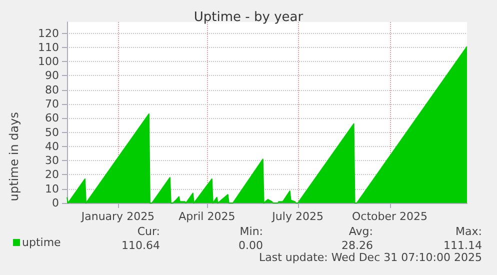 The image size is (497, 275). Describe the element at coordinates (48, 33) in the screenshot. I see `y-tick-label: 120` at that location.